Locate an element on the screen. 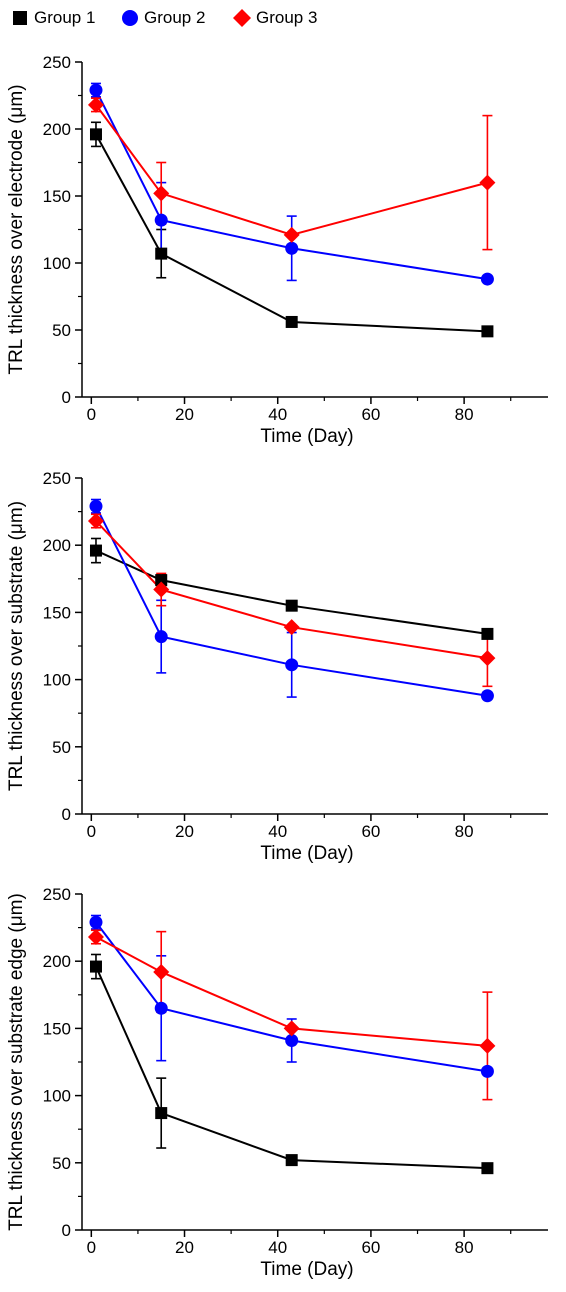 This screenshot has width=566, height=1292. legend-item-group-3: Group 3 is located at coordinates (274, 18).